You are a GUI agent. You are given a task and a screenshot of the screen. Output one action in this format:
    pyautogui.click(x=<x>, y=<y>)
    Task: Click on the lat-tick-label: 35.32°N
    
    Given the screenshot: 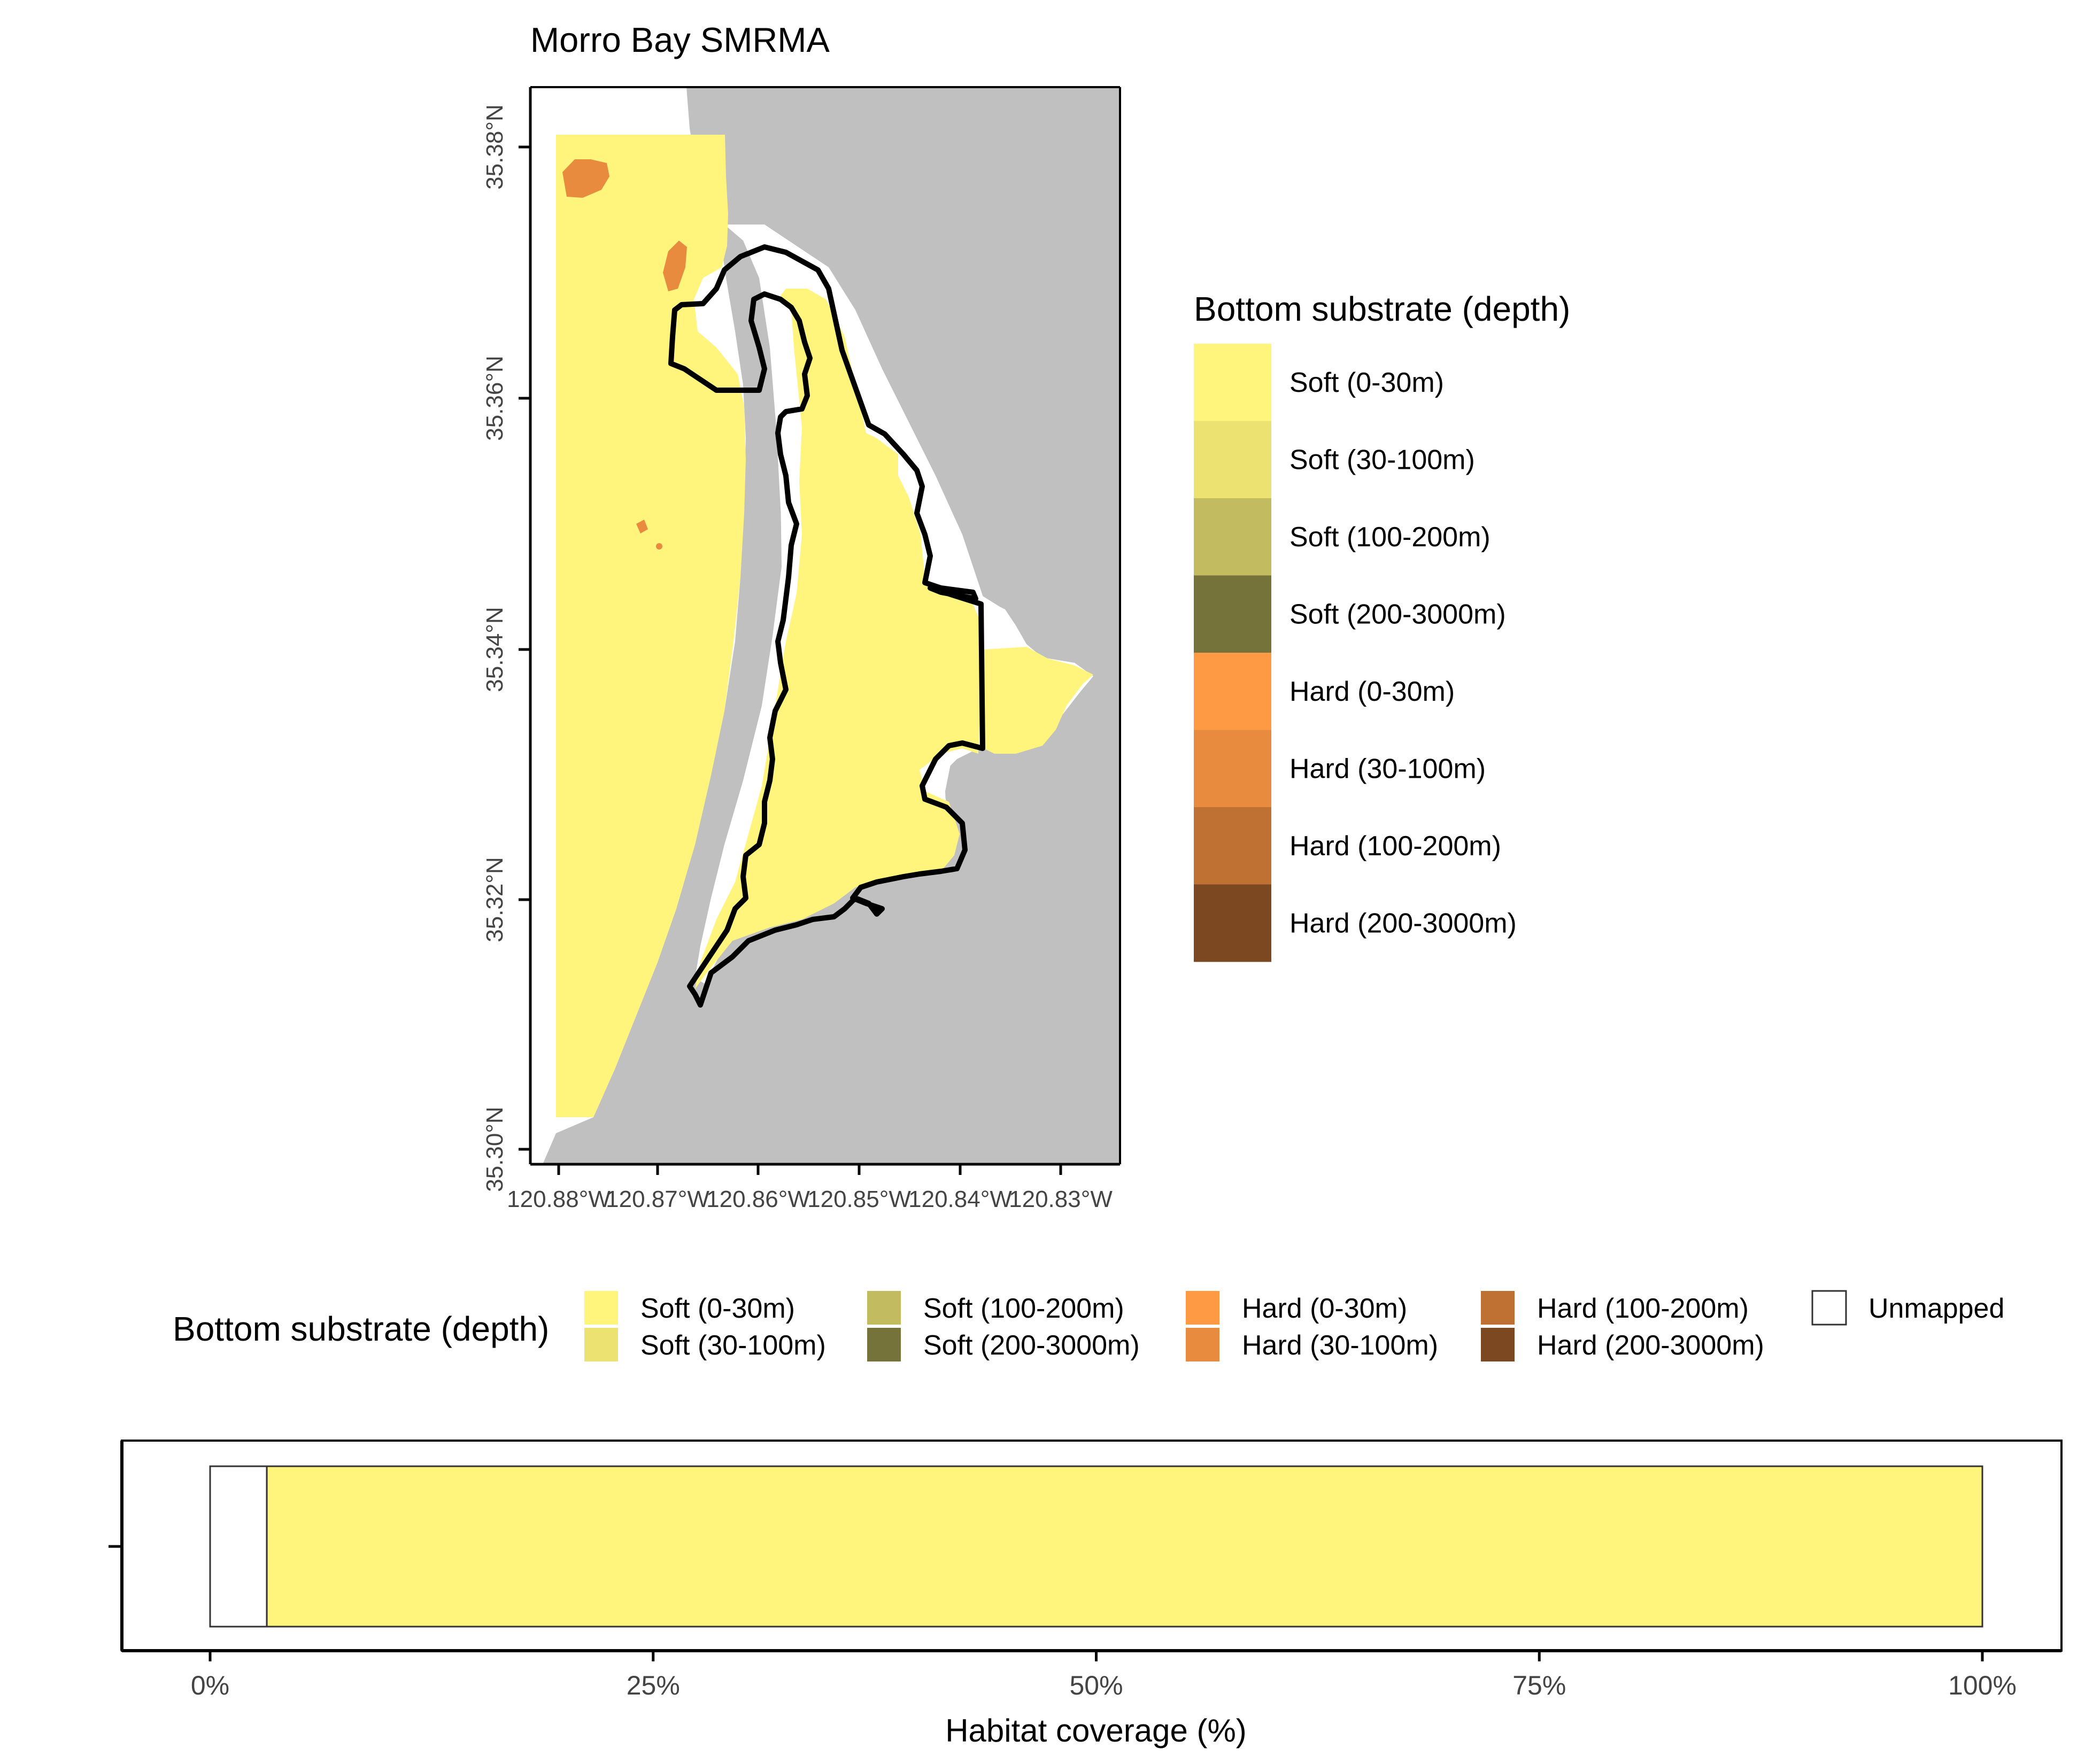 What is the action you would take?
    pyautogui.click(x=495, y=900)
    